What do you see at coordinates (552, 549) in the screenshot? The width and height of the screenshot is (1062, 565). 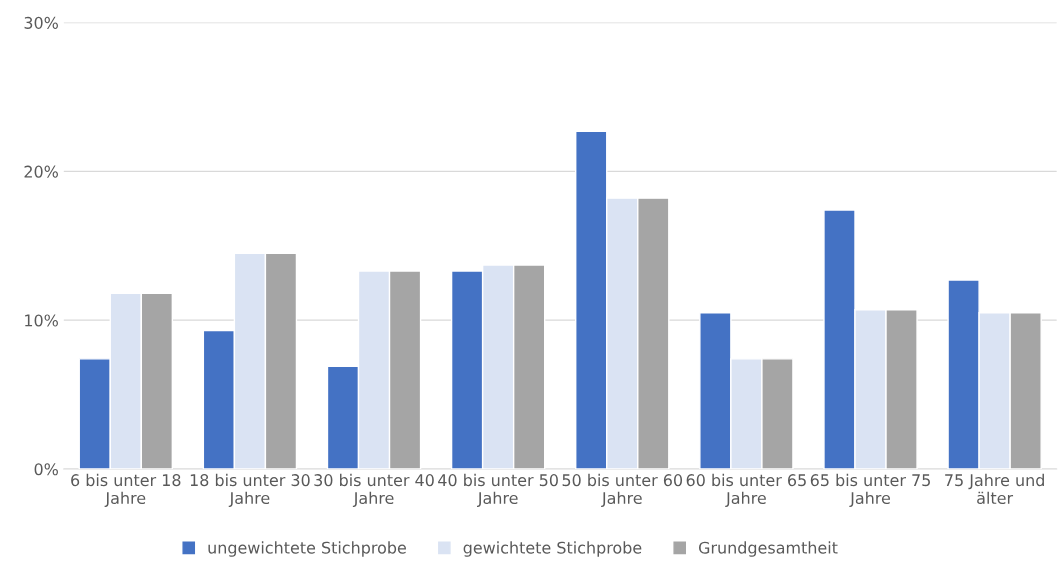 I see `legend-label: gewichtete Stichprobe` at bounding box center [552, 549].